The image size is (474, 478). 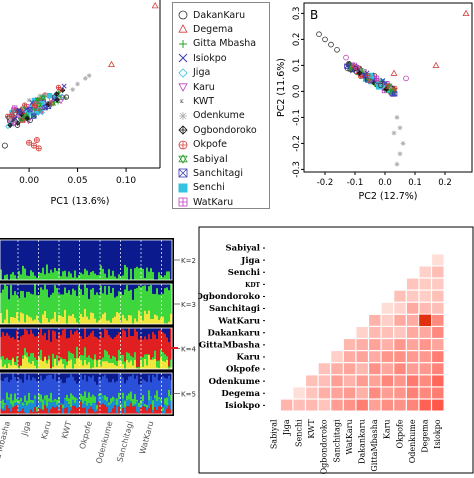 I want to click on k-label-2: K=2, so click(x=188, y=261).